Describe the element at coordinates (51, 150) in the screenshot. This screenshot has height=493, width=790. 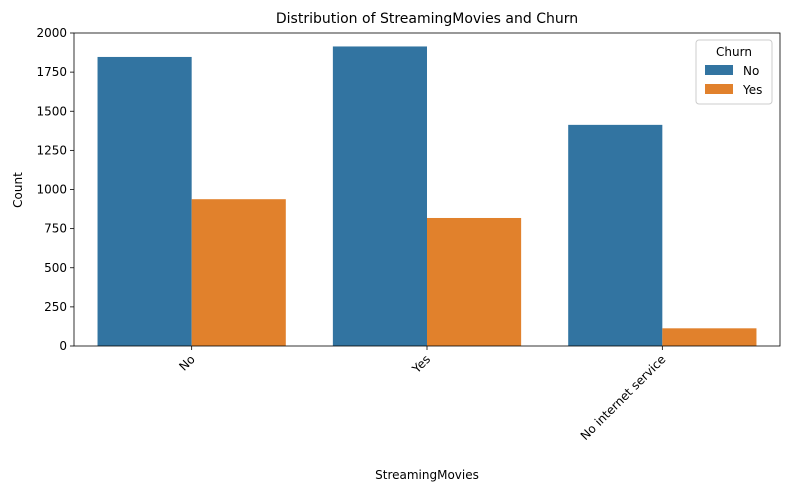
I see `y-tick-label: 1250` at that location.